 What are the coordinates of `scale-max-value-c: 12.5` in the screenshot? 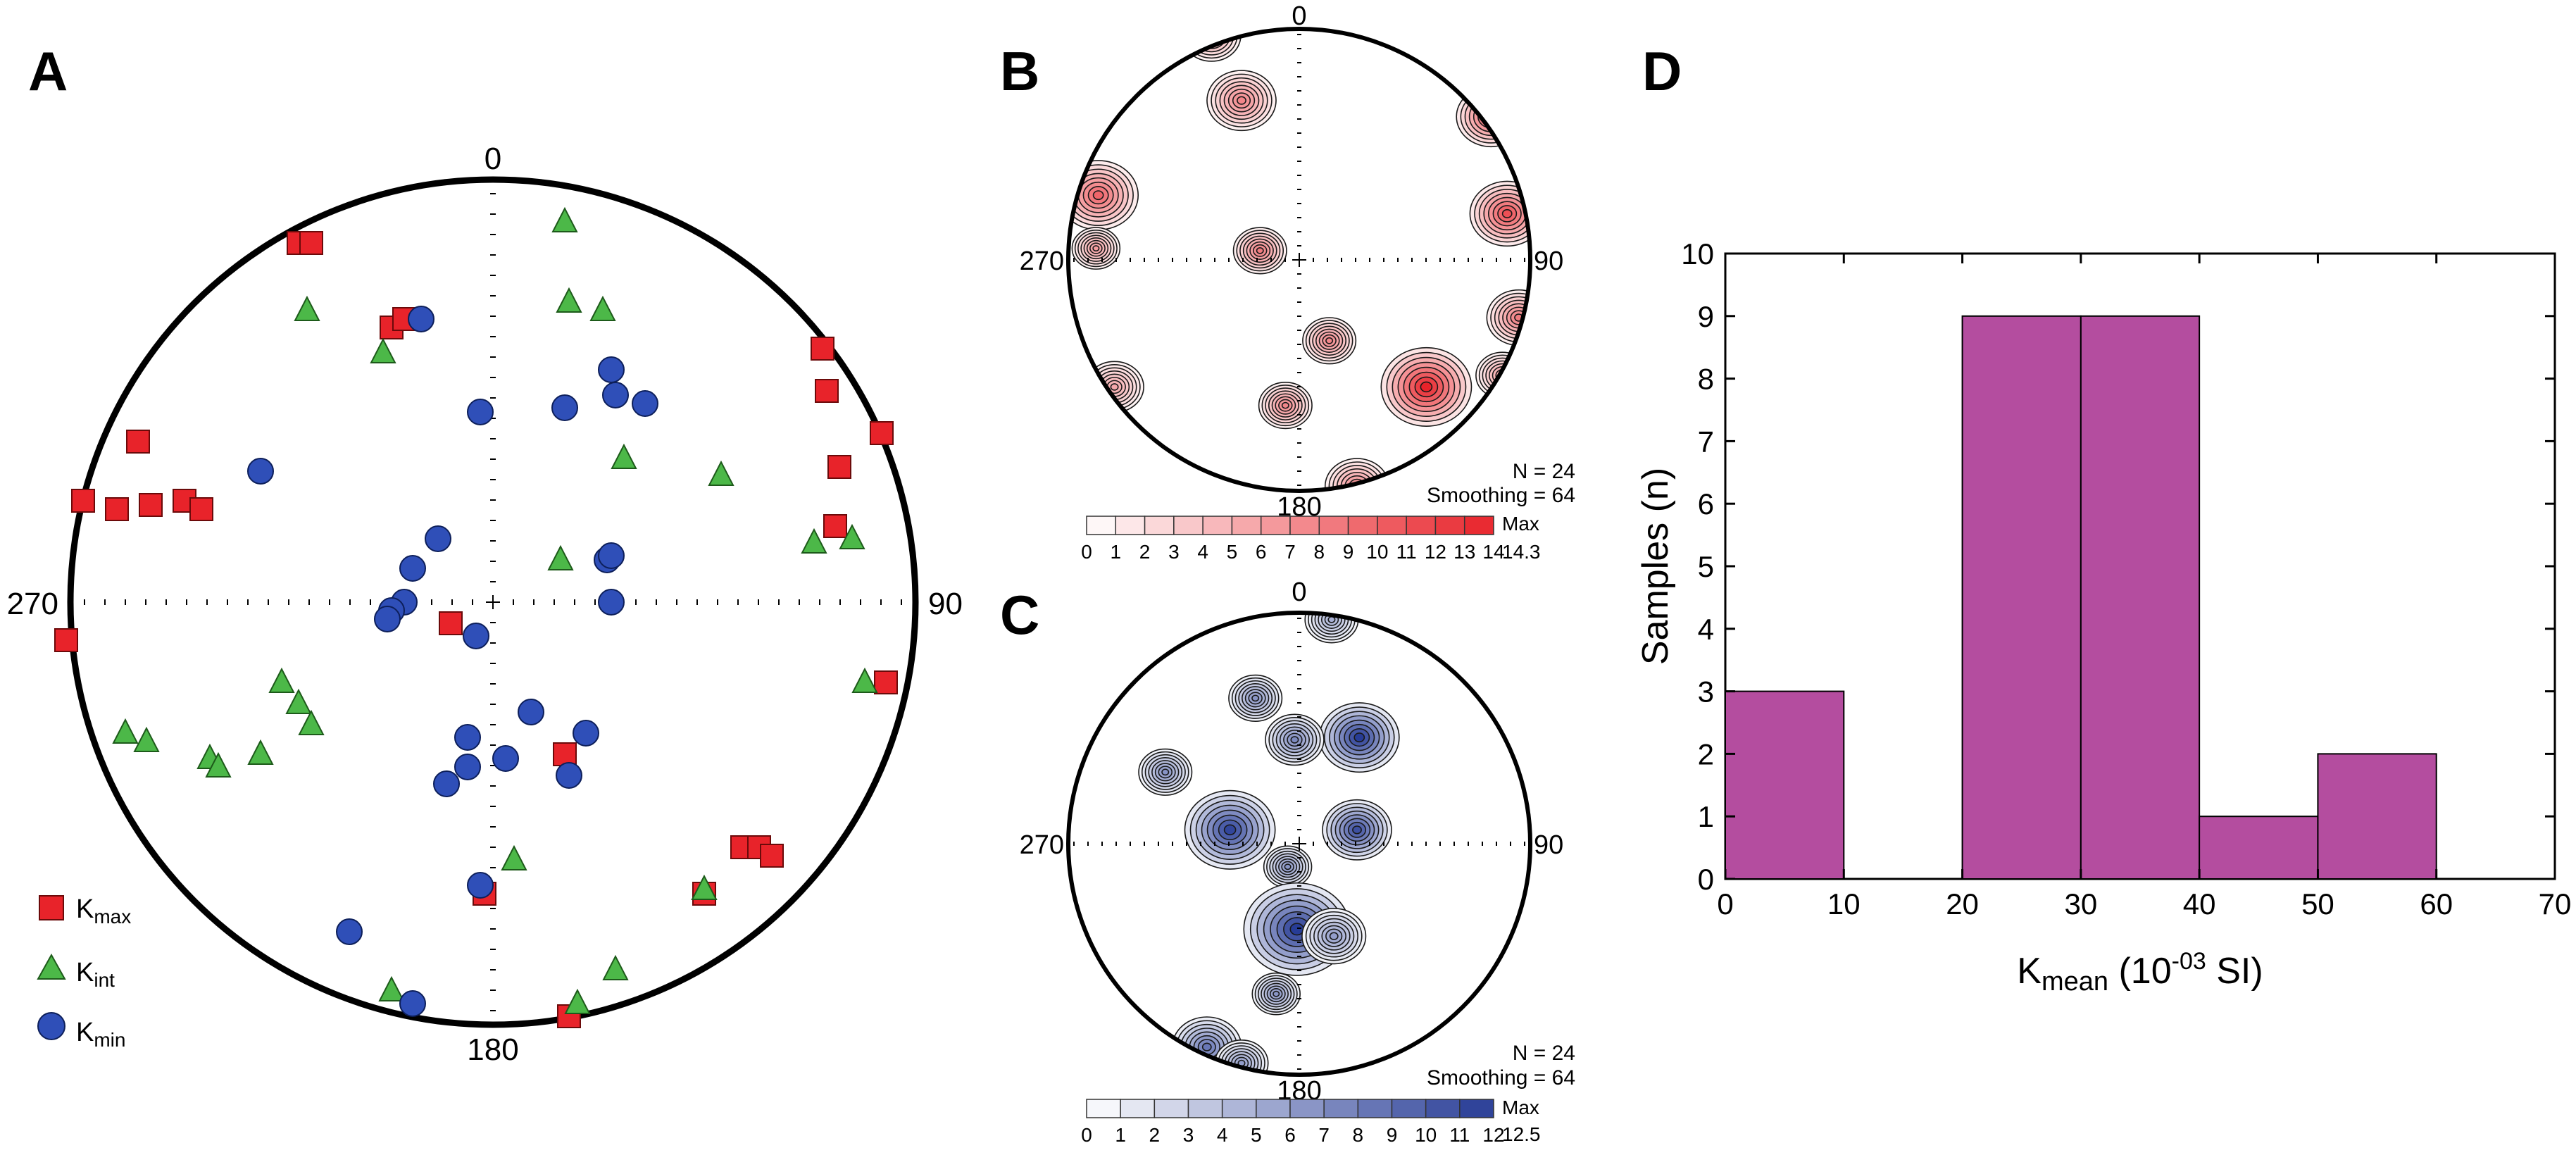 It's located at (1521, 1134).